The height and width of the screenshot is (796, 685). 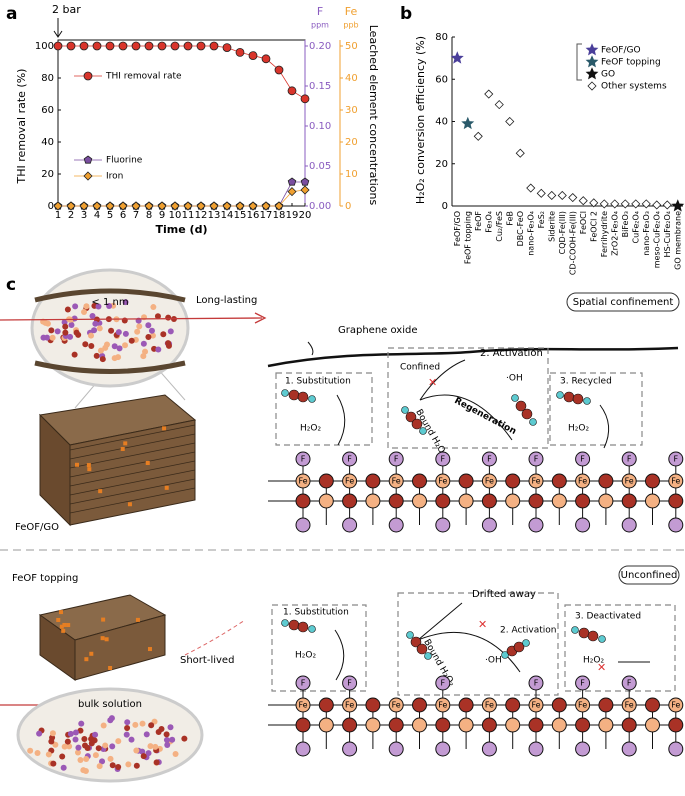 I want to click on y3-title: Fe, so click(x=351, y=11).